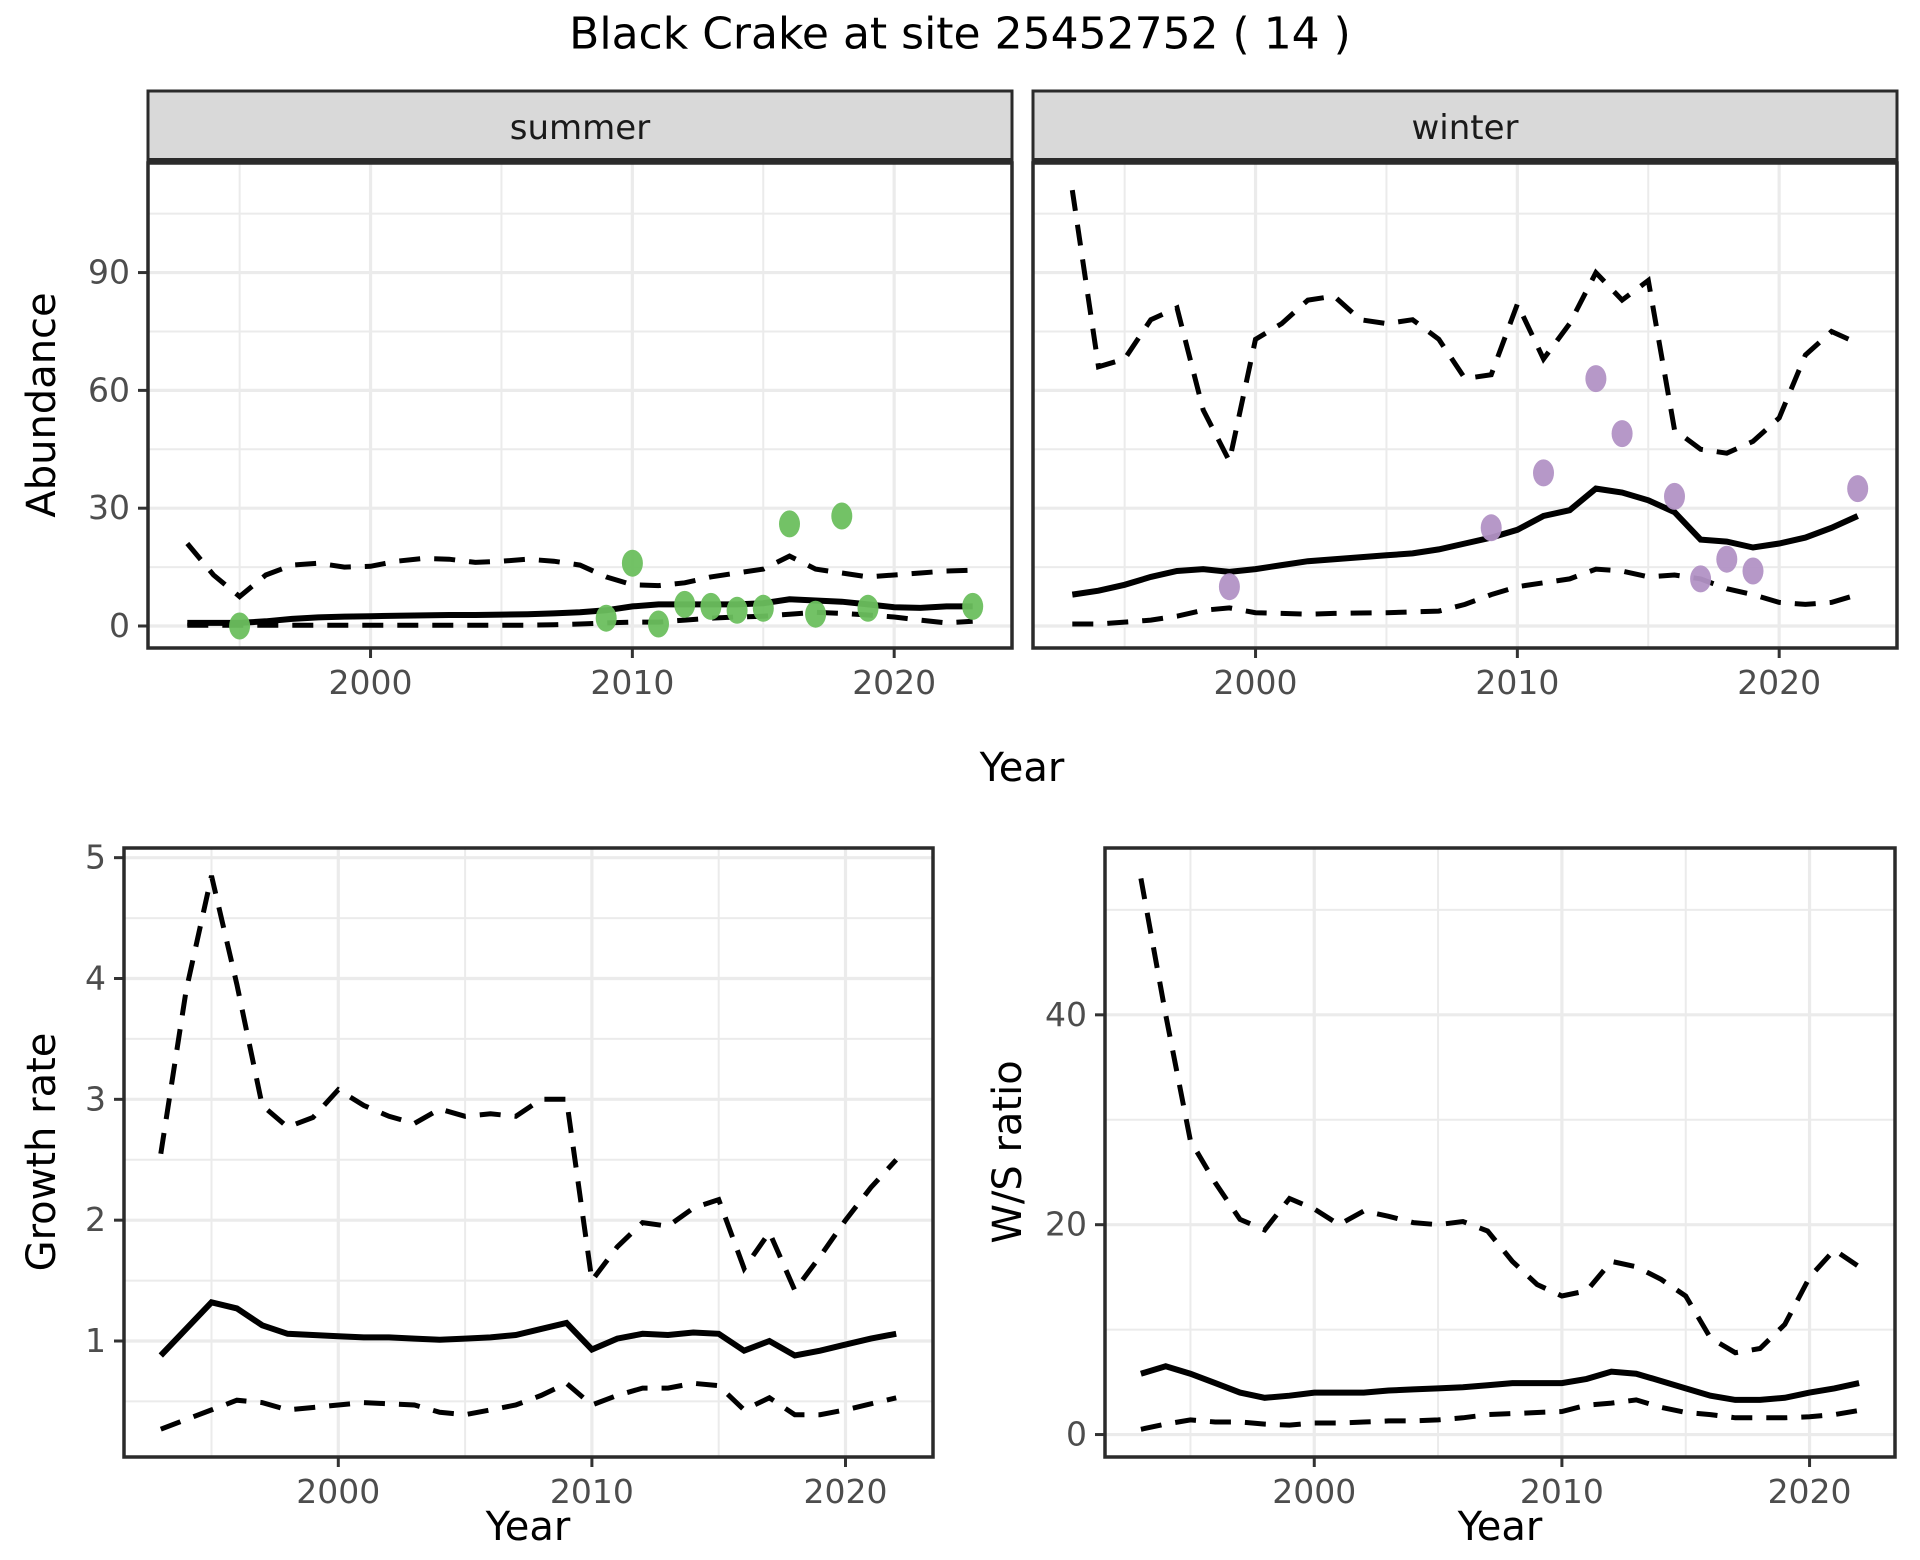 The width and height of the screenshot is (1920, 1560). I want to click on y-tick-label: 2, so click(95, 1219).